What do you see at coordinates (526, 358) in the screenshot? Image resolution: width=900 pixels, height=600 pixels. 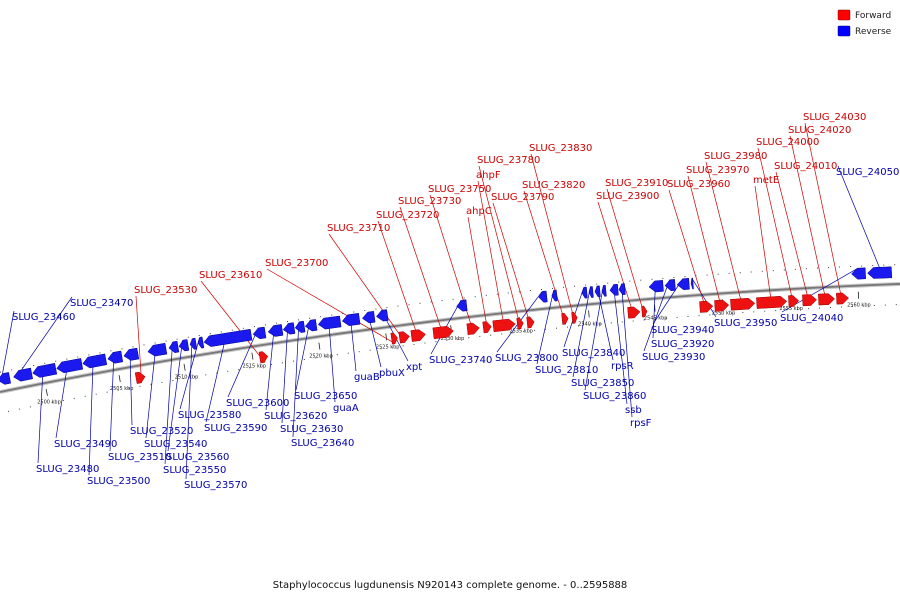 I see `gene-label: SLUG_23800` at bounding box center [526, 358].